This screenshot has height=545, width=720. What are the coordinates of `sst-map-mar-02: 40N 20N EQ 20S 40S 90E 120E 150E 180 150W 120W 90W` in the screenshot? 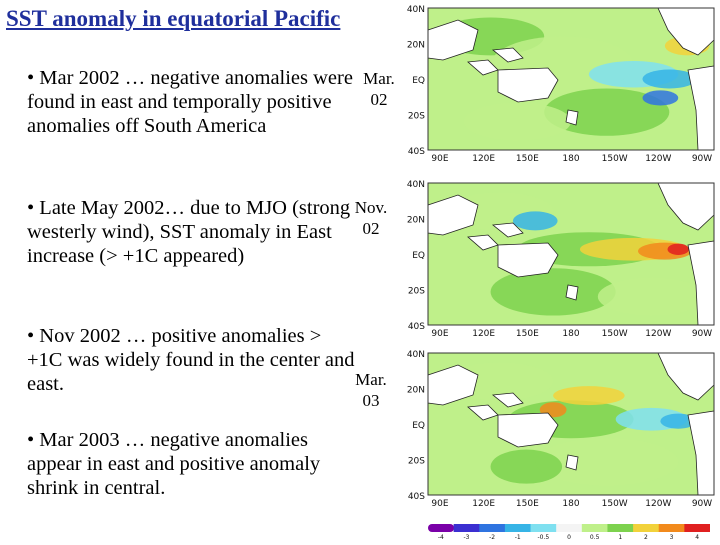 It's located at (559, 85).